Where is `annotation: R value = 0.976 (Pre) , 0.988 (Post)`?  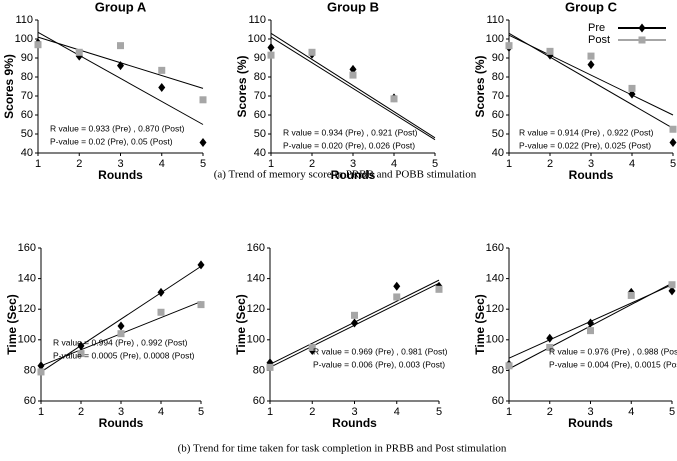
annotation: R value = 0.976 (Pre) , 0.988 (Post) is located at coordinates (613, 351).